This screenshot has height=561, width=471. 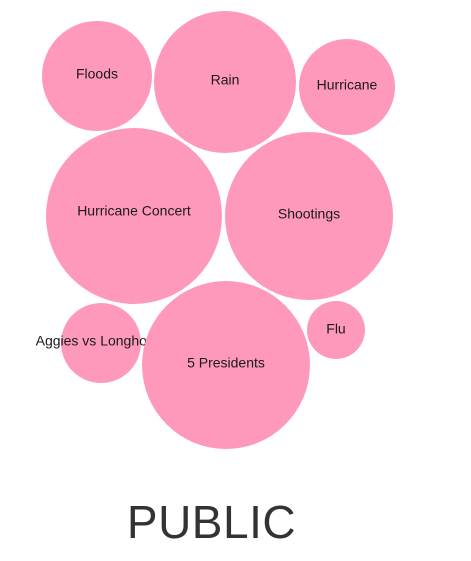 I want to click on bubble-flu: Flu, so click(x=336, y=330).